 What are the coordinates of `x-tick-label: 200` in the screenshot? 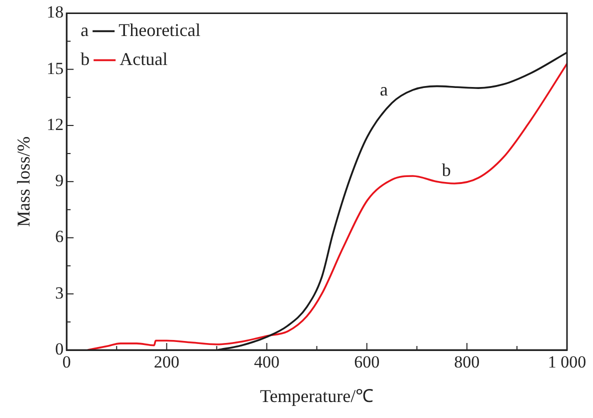 It's located at (167, 362).